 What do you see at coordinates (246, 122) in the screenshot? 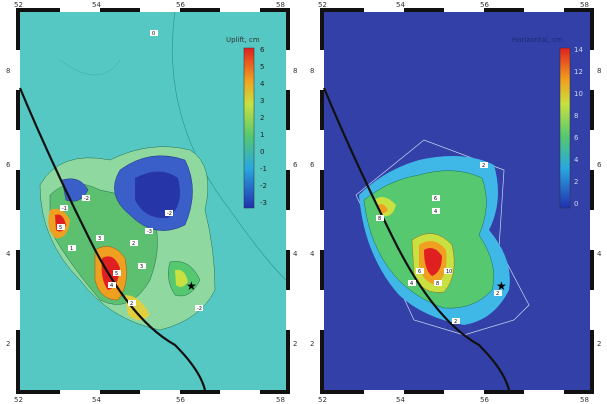
I see `colorbar: Uplift, cm 6 5 4 3 2 1 0 -1 -2 -3` at bounding box center [246, 122].